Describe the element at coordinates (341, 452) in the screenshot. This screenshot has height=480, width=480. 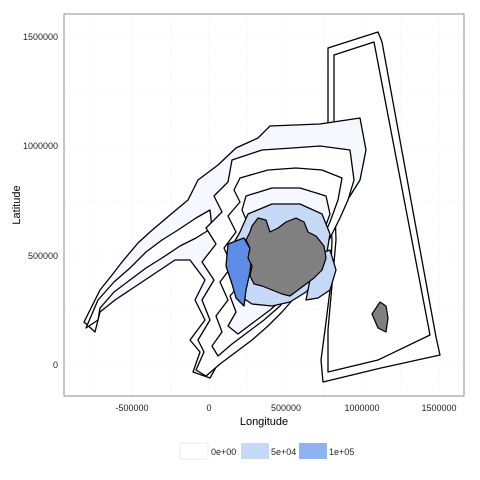
I see `legend-label-2: 1e+05` at that location.